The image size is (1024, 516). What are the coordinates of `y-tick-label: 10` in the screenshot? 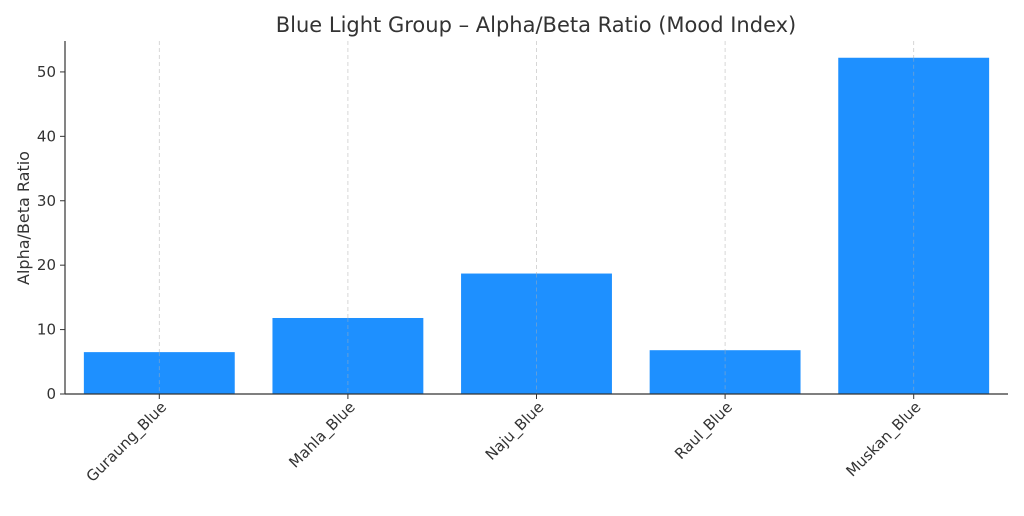 It's located at (46, 330).